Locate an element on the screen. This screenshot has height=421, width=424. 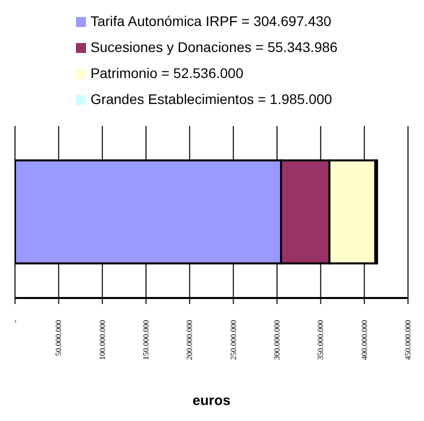
x-tick-label: 100.000.000 is located at coordinates (102, 340).